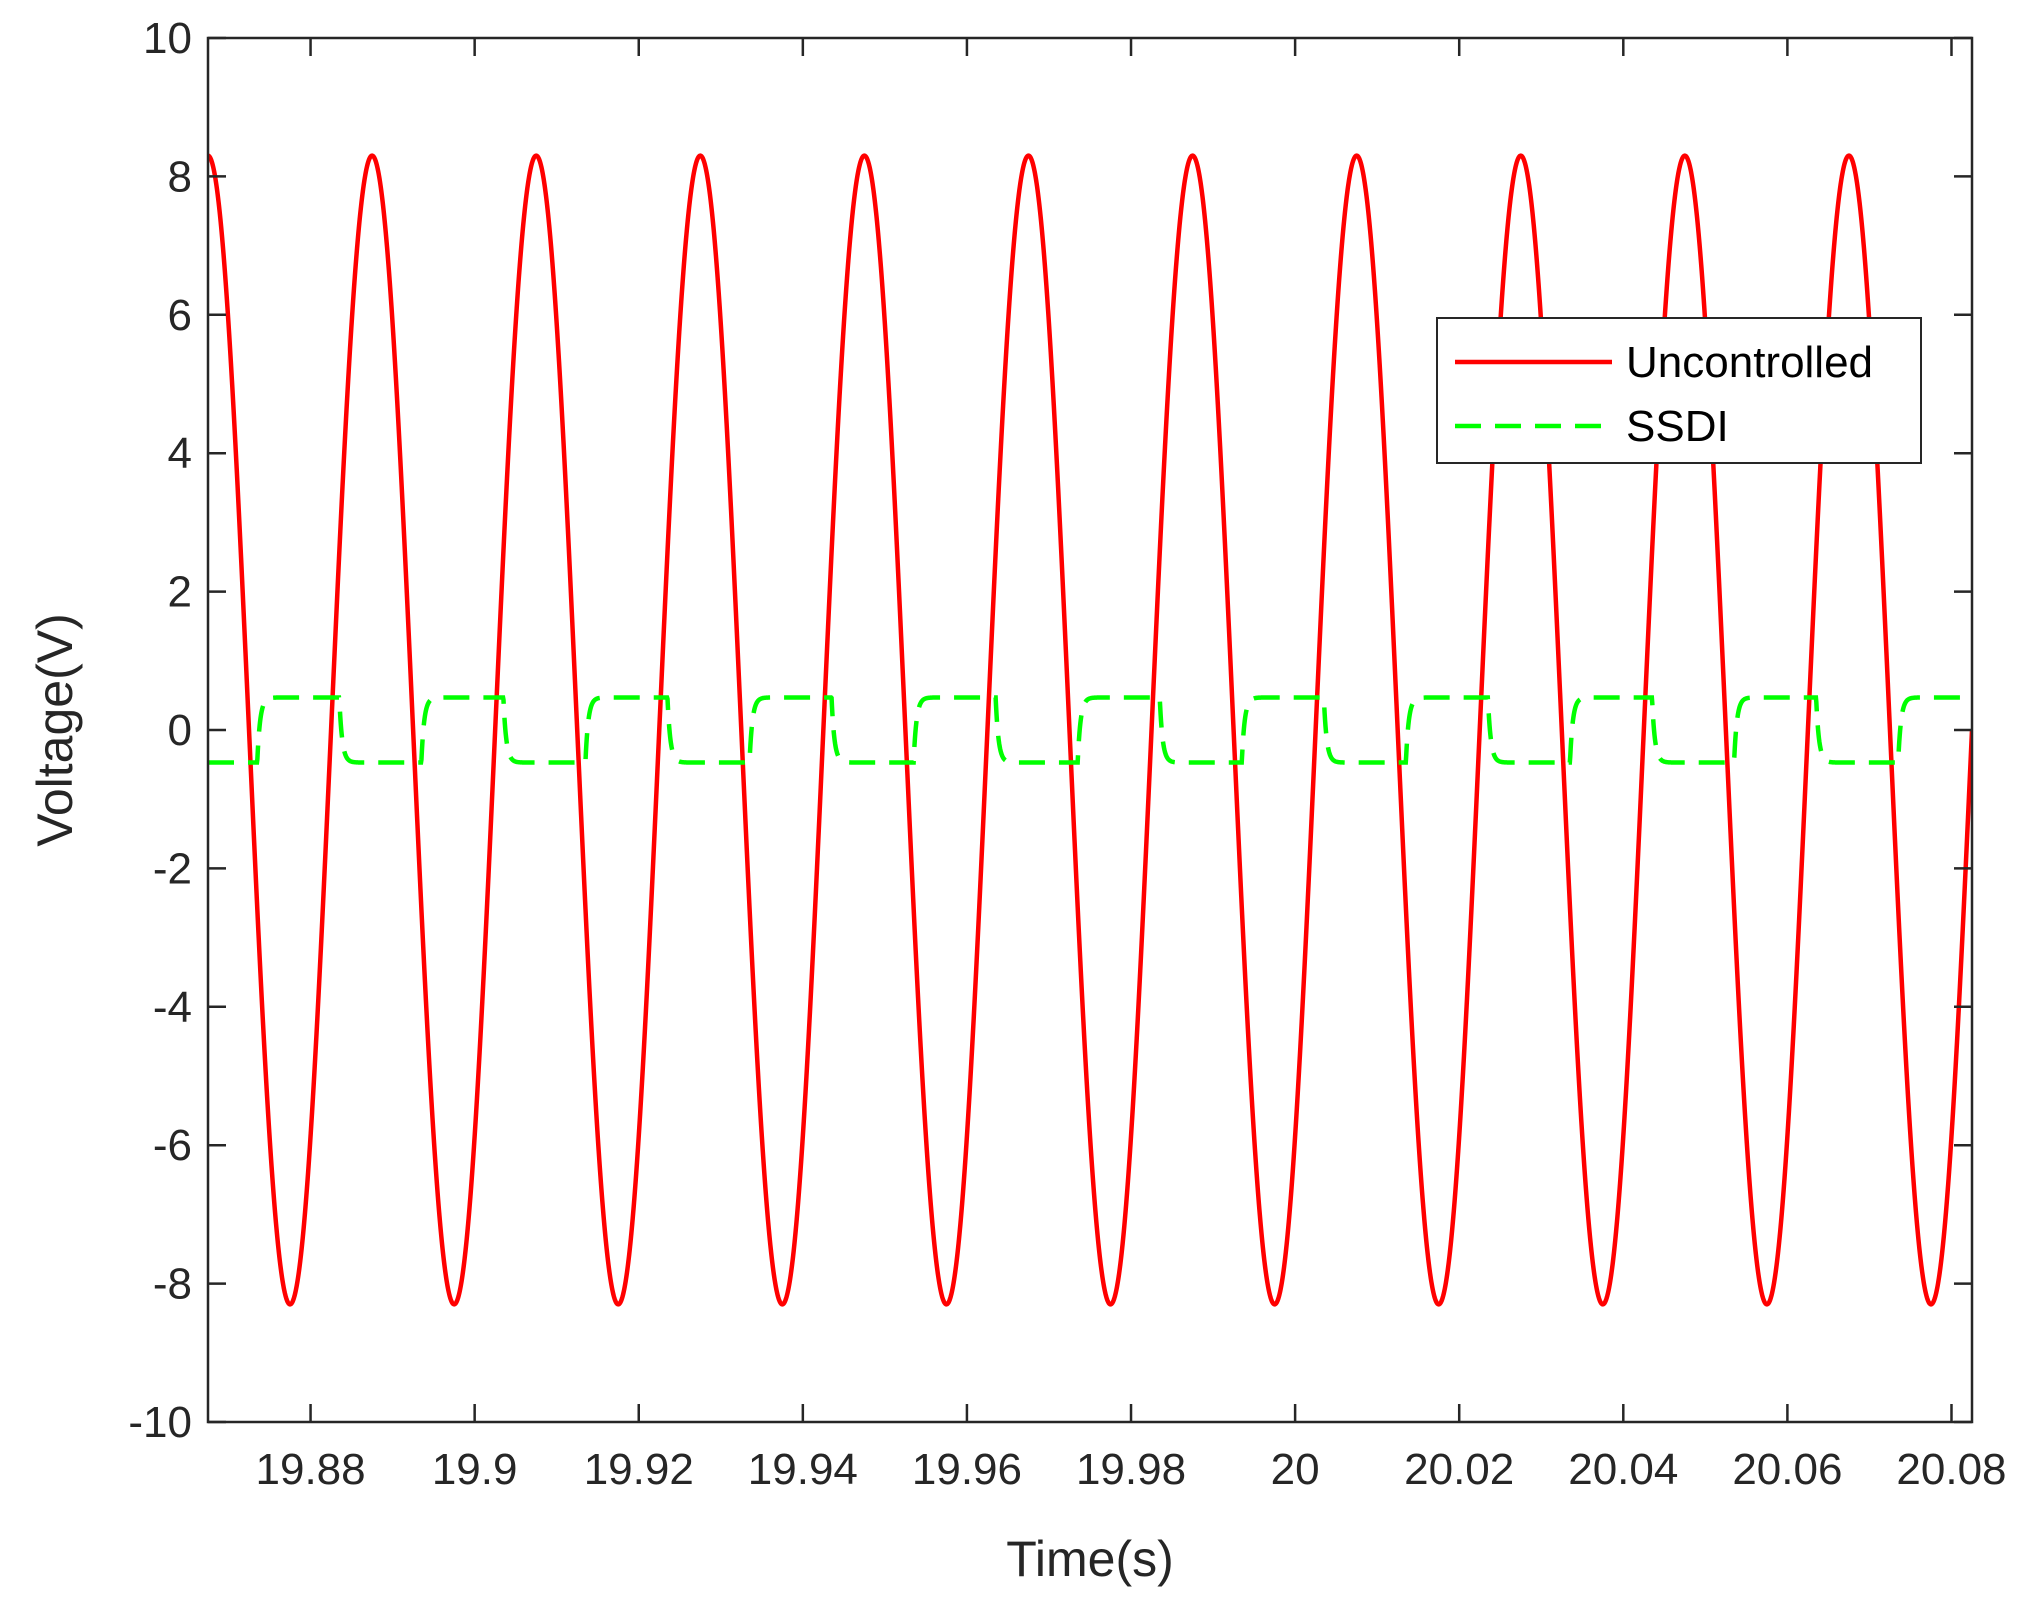 The width and height of the screenshot is (2029, 1602). What do you see at coordinates (475, 1469) in the screenshot?
I see `x-tick-label: 19.9` at bounding box center [475, 1469].